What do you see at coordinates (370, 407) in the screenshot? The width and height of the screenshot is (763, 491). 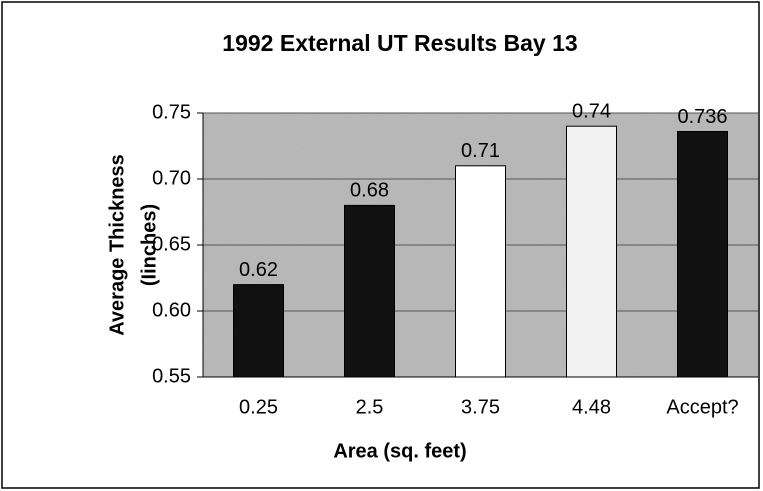 I see `x-tick-label: 2.5` at bounding box center [370, 407].